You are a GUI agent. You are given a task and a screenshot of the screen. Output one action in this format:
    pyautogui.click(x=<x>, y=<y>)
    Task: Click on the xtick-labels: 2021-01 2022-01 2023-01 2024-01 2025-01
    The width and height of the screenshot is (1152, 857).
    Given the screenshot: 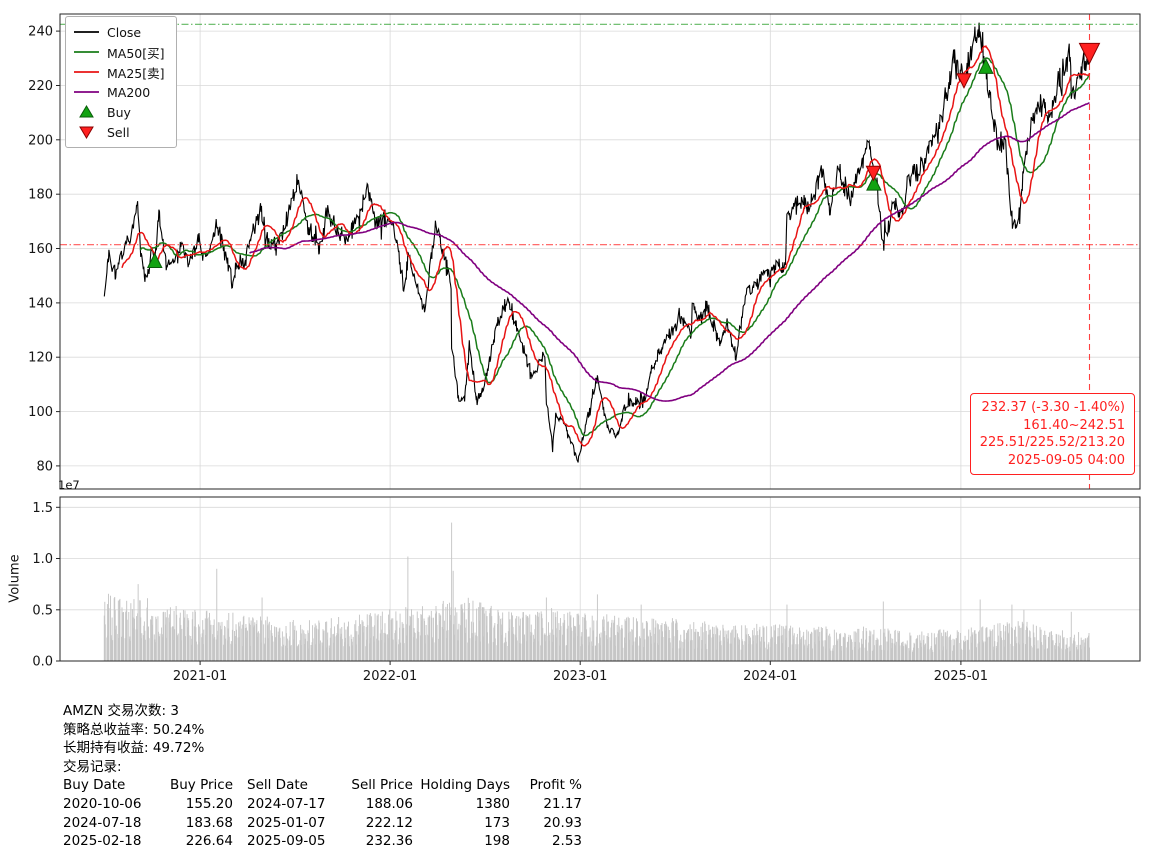 What is the action you would take?
    pyautogui.click(x=580, y=676)
    